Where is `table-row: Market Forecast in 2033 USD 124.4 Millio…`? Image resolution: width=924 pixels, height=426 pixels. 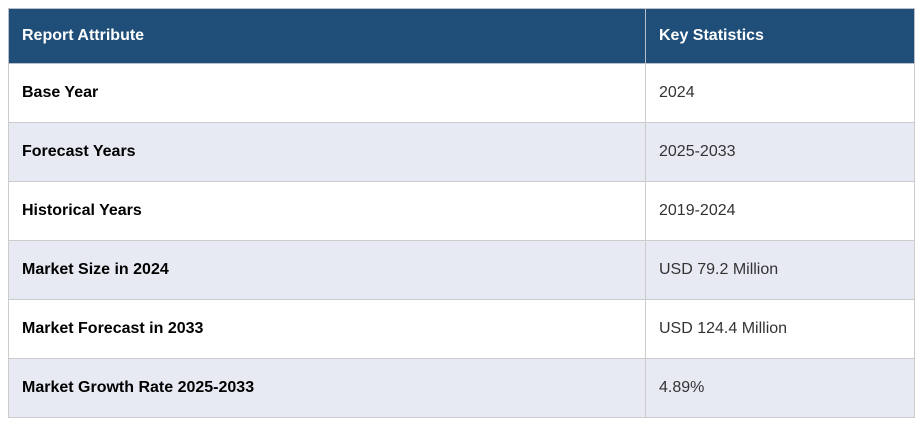 table-row: Market Forecast in 2033 USD 124.4 Millio… is located at coordinates (461, 329).